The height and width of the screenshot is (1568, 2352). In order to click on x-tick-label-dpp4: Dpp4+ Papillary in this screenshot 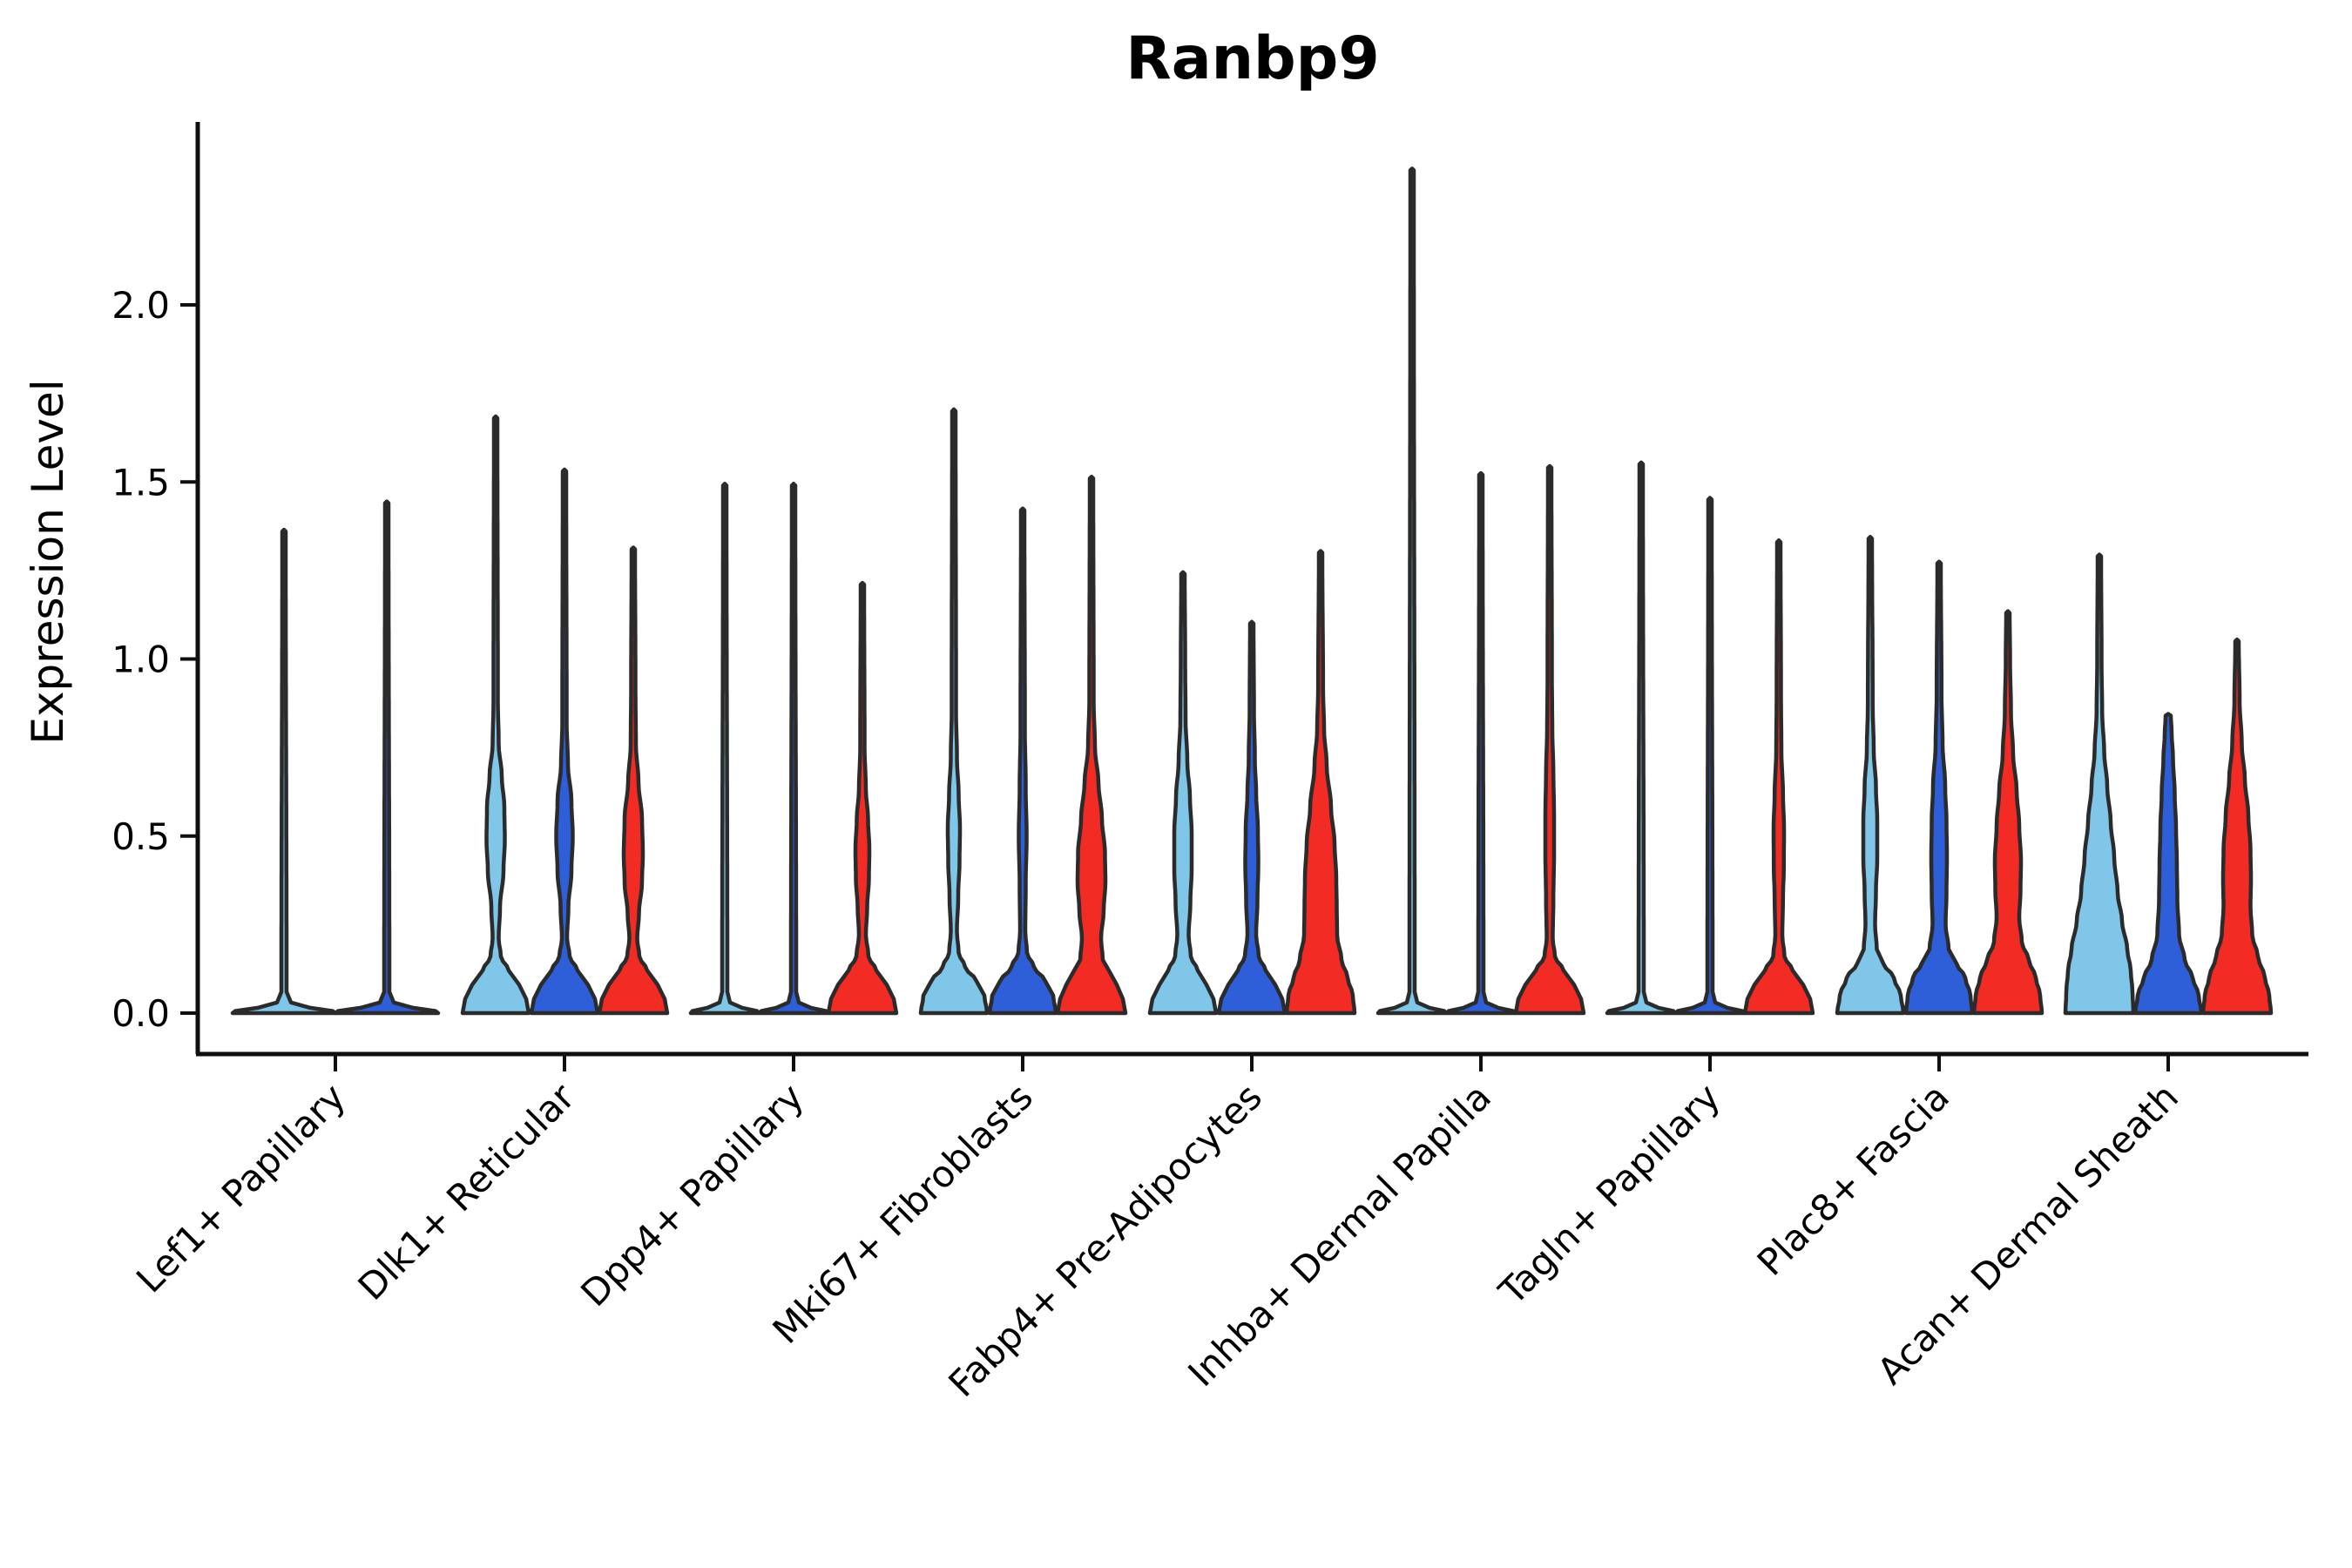, I will do `click(692, 1195)`.